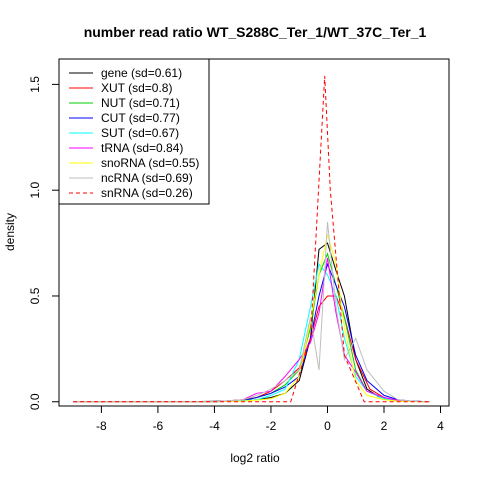 The image size is (480, 480). I want to click on x-axis-label: log2 ratio, so click(255, 458).